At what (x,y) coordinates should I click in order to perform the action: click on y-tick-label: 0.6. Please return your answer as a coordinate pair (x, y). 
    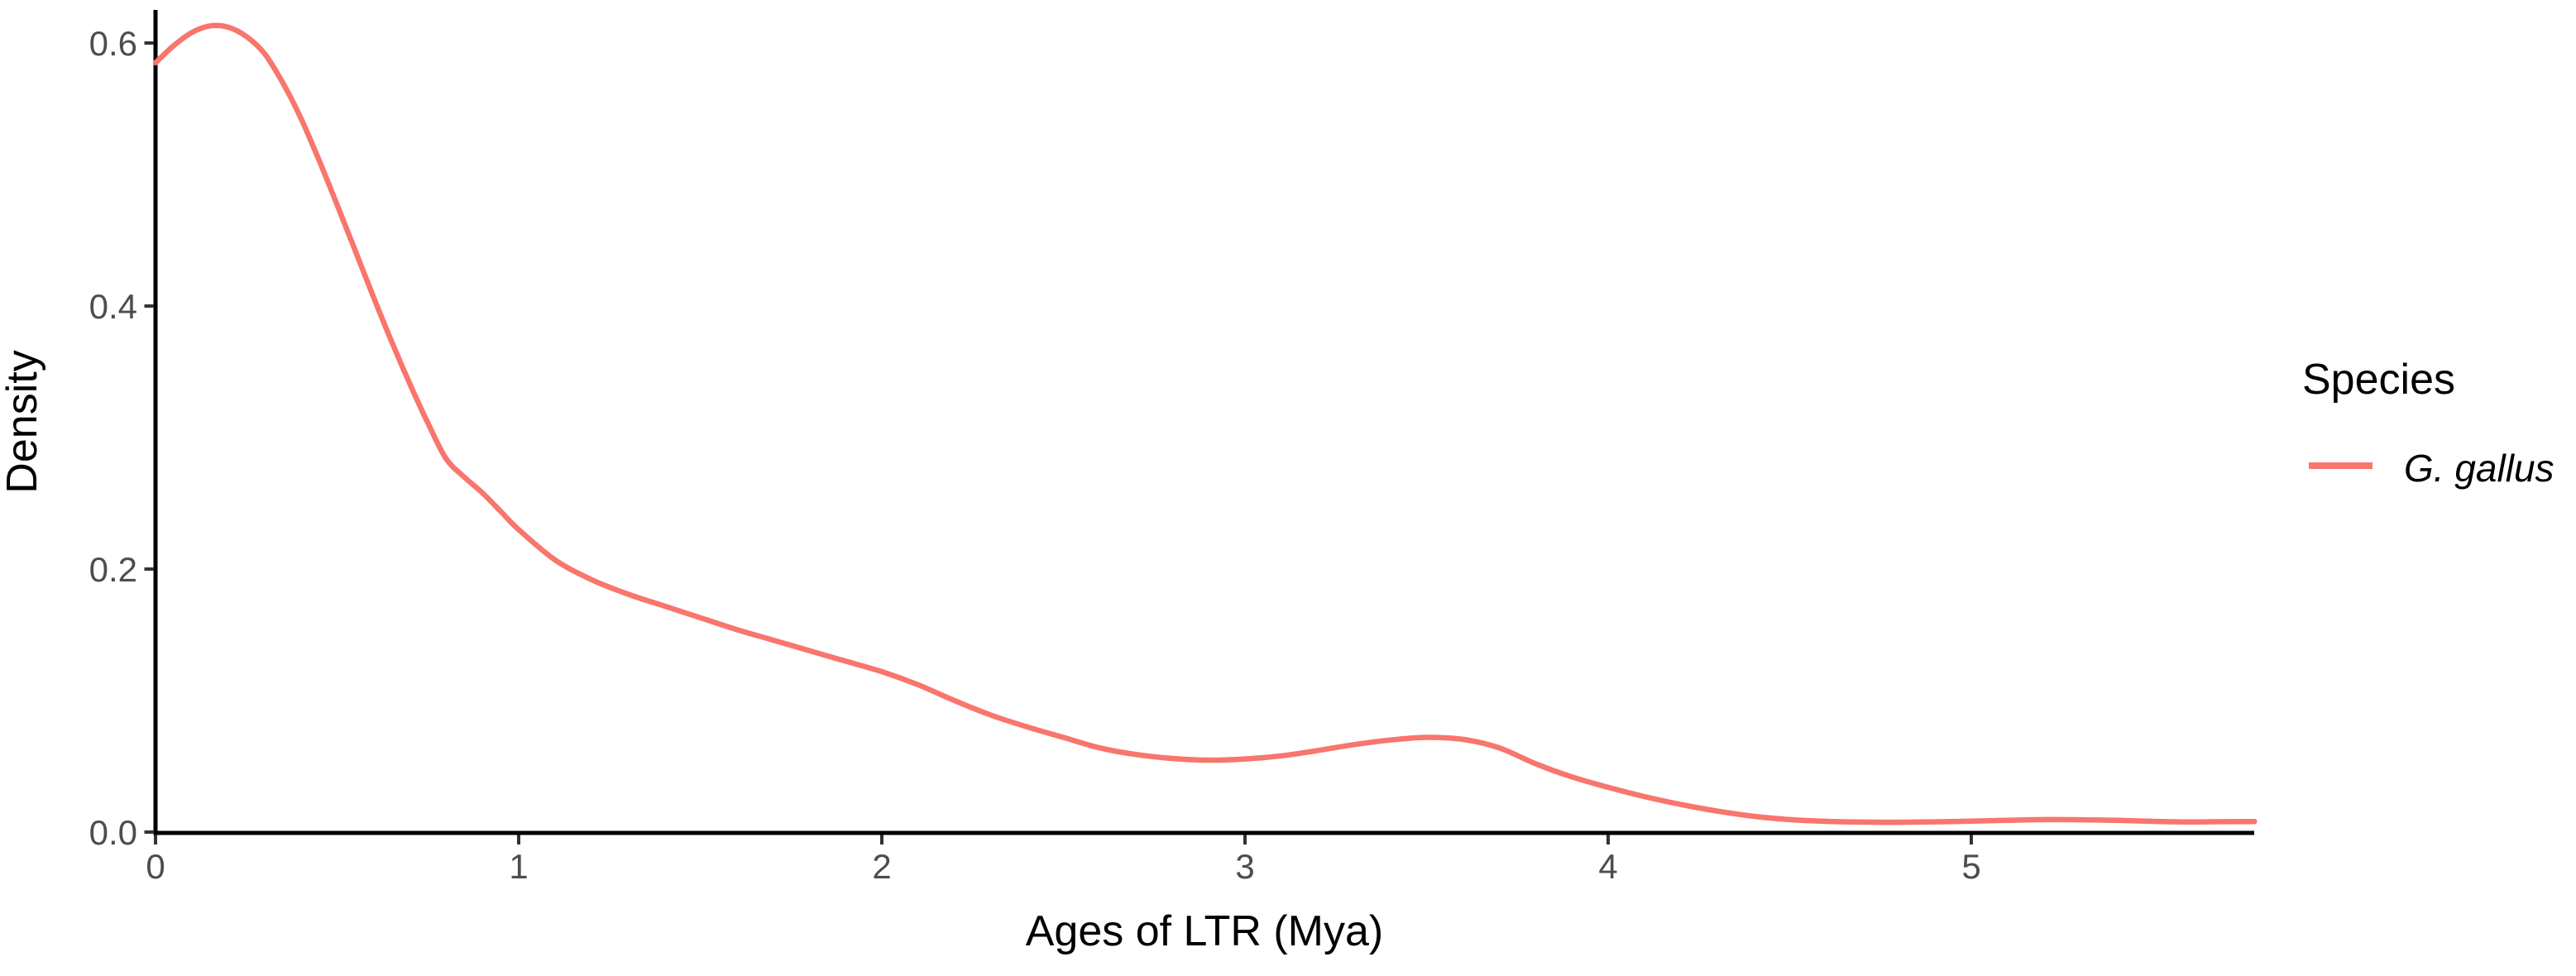
    Looking at the image, I should click on (113, 43).